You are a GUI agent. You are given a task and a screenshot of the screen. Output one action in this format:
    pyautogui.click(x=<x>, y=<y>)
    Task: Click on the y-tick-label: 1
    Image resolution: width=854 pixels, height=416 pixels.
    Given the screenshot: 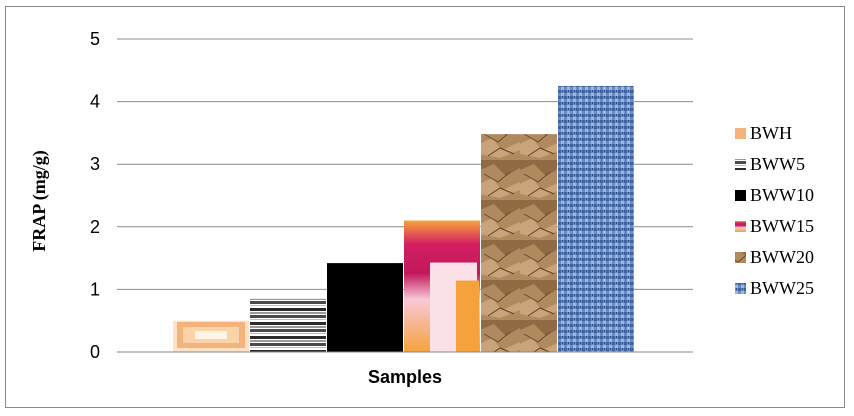 What is the action you would take?
    pyautogui.click(x=95, y=289)
    